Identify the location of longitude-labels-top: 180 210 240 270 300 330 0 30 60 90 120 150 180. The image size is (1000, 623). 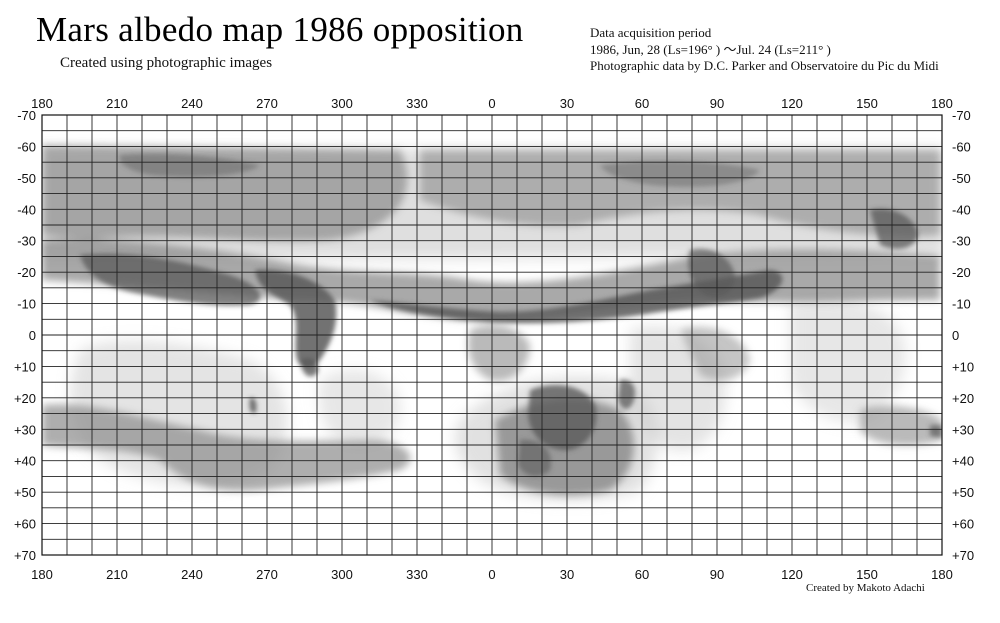
(492, 103).